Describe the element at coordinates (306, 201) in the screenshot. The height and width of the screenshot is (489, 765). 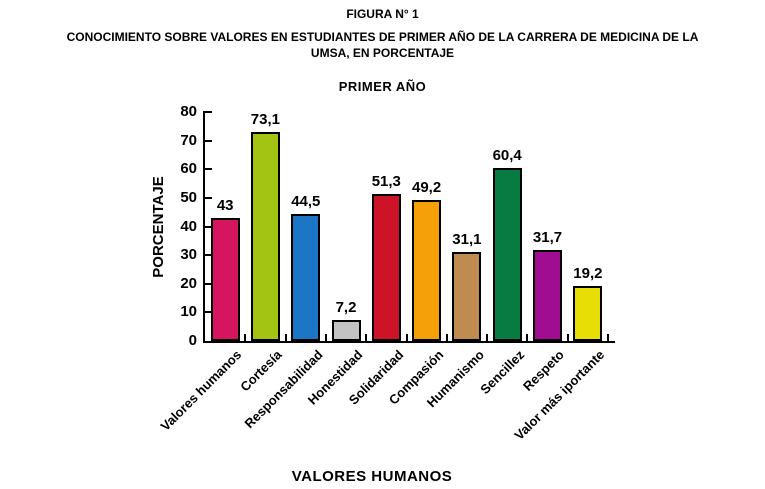
I see `bar-value-label: 44,5` at that location.